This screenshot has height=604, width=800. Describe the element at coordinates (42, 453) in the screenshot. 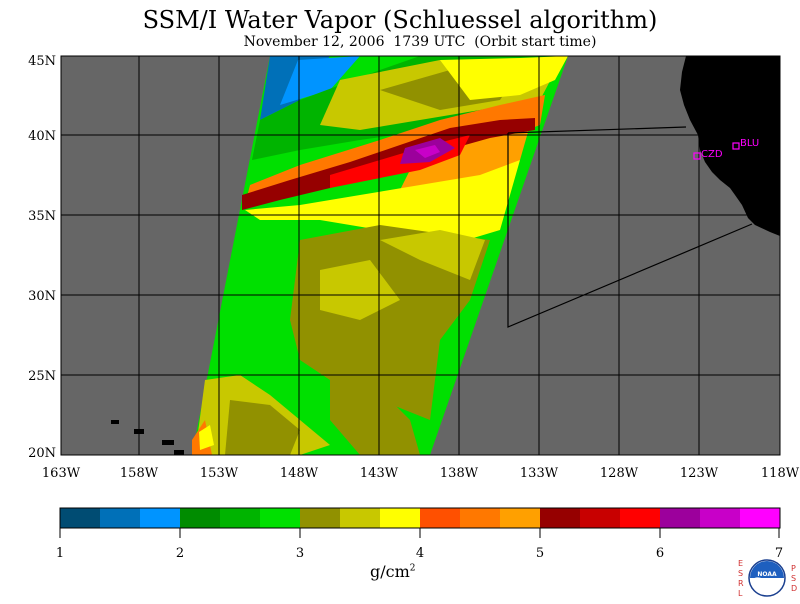

I see `lat-label-20n: 20N` at that location.